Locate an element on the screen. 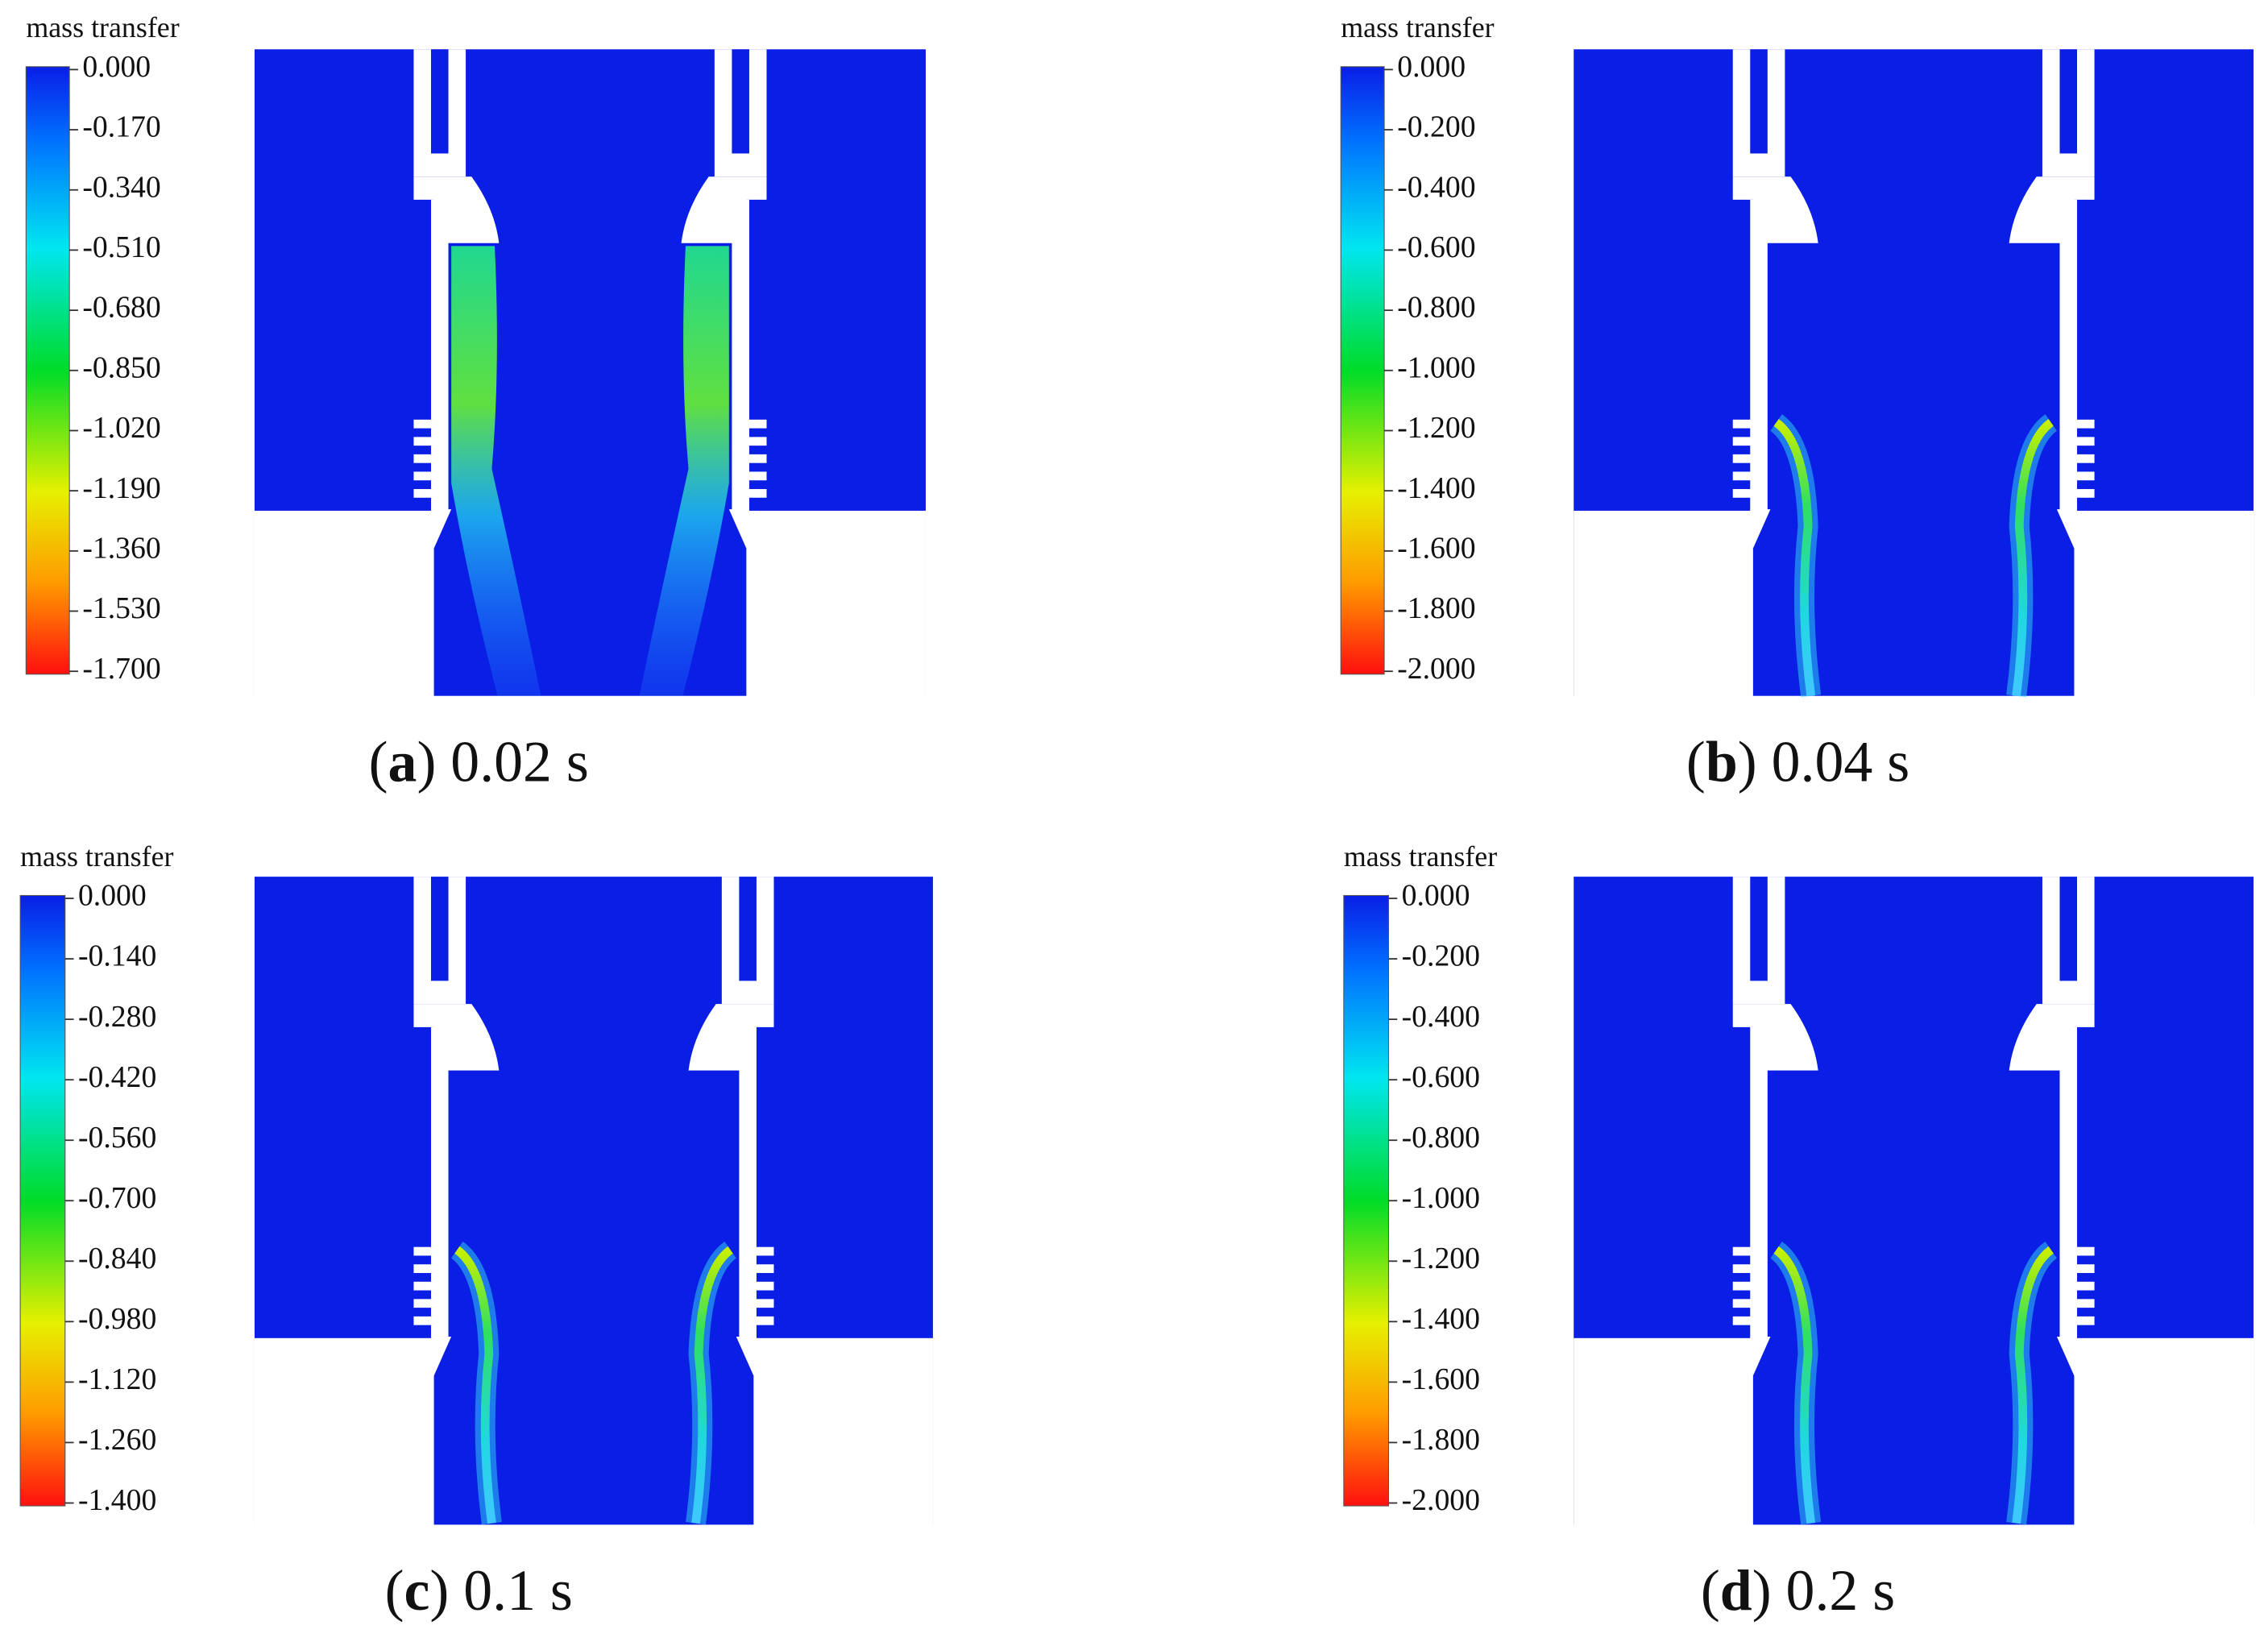 The height and width of the screenshot is (1642, 2268). caption-letter: c is located at coordinates (417, 1591).